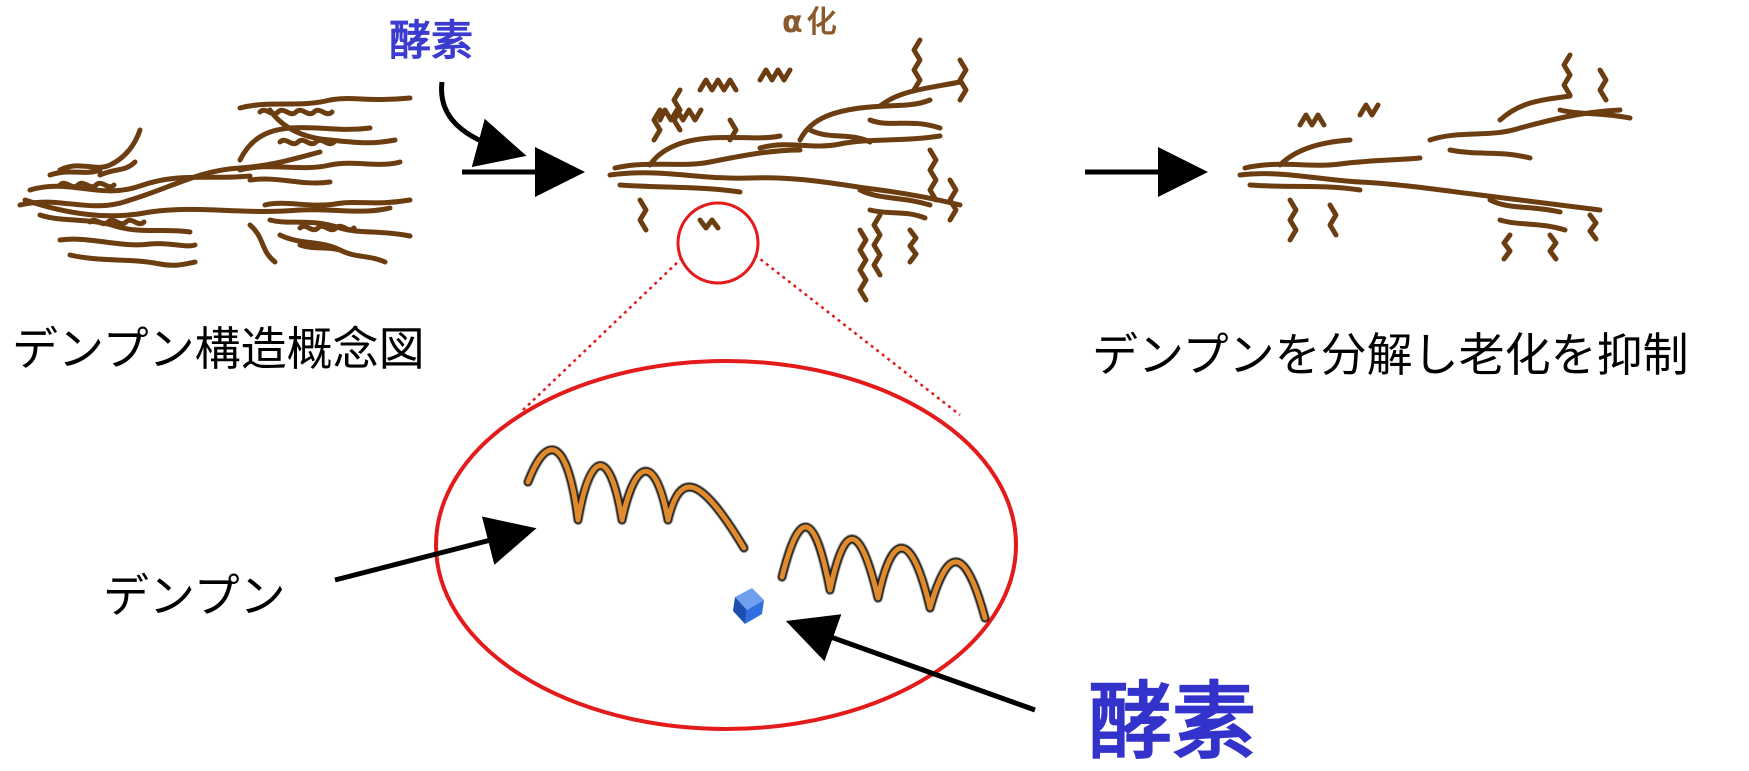  Describe the element at coordinates (883, 572) in the screenshot. I see `zoomed-starch-strand-right` at that location.